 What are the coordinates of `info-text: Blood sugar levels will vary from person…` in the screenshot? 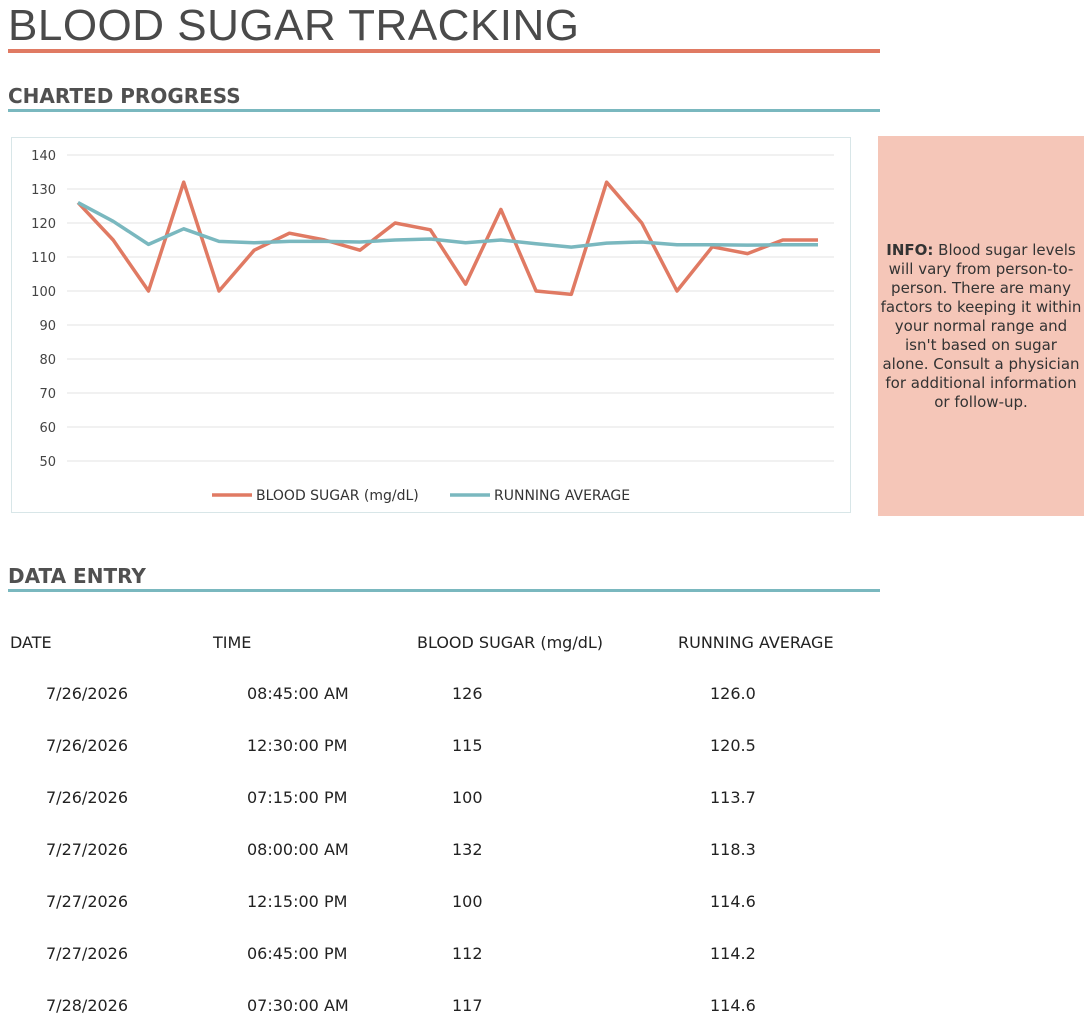 It's located at (981, 325).